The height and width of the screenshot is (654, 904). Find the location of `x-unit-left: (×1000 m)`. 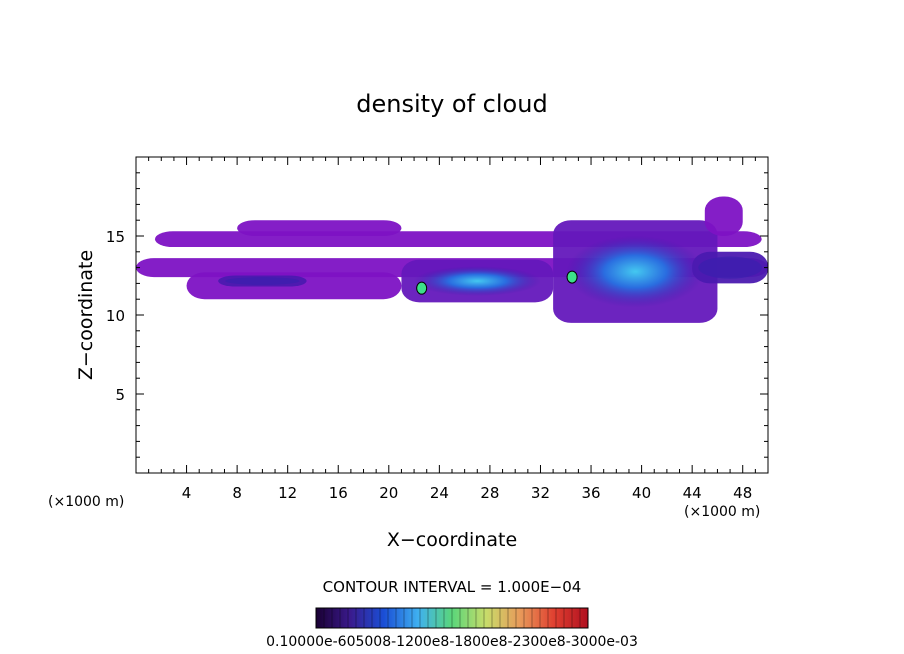

x-unit-left: (×1000 m) is located at coordinates (86, 502).